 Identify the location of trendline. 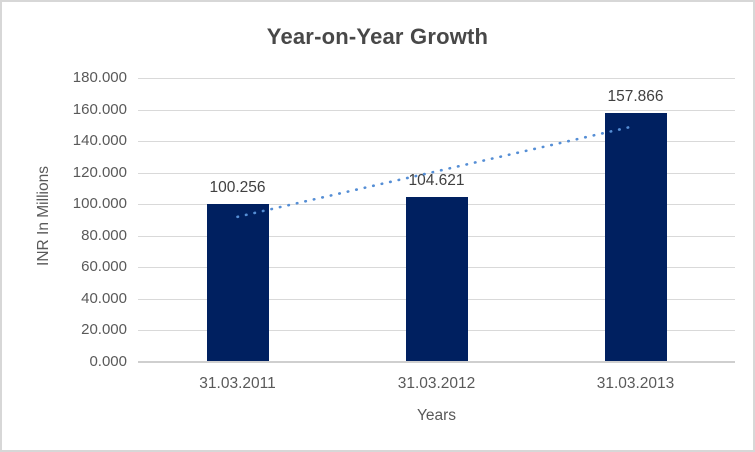
(436, 171).